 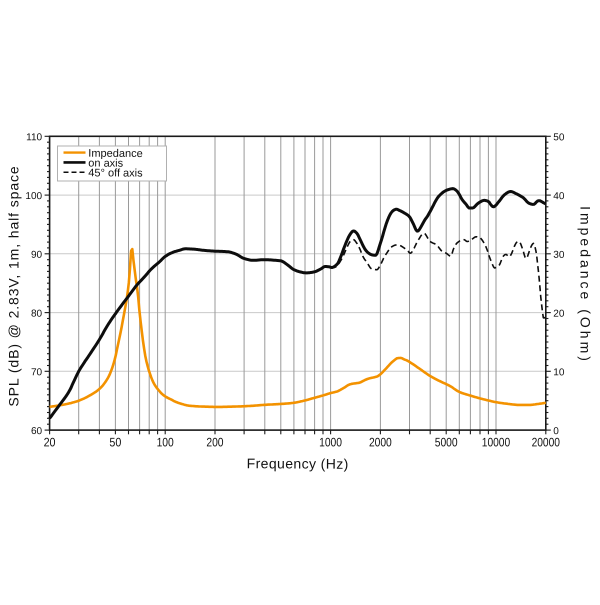 I want to click on svg-text: 5000, so click(x=446, y=442).